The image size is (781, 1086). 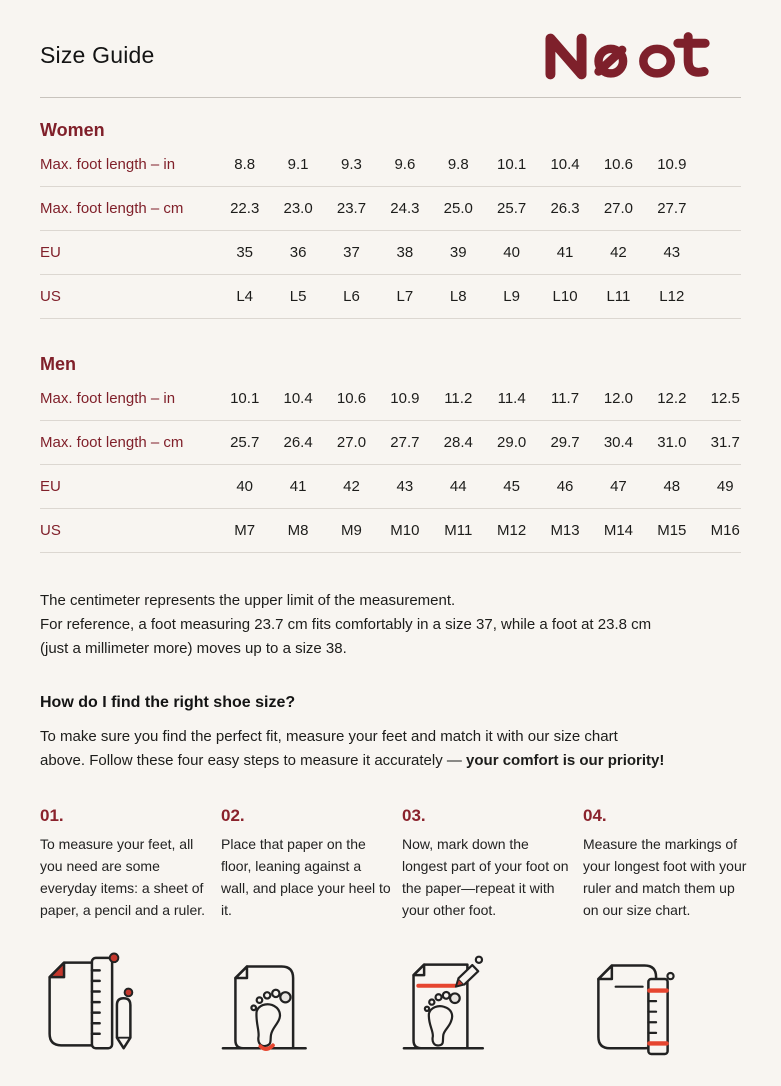 I want to click on size-cell: L4, so click(x=245, y=296).